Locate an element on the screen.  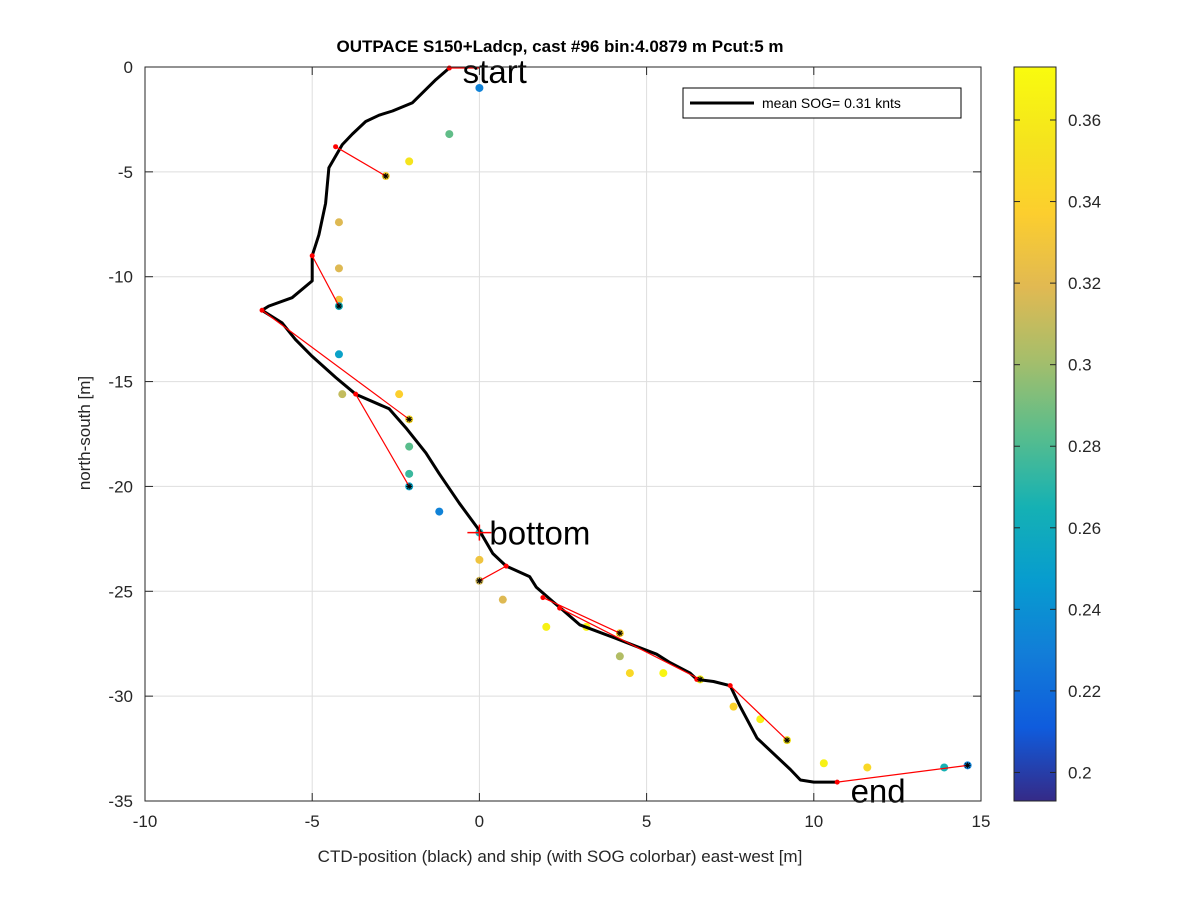
colorbar-gradient is located at coordinates (1035, 434).